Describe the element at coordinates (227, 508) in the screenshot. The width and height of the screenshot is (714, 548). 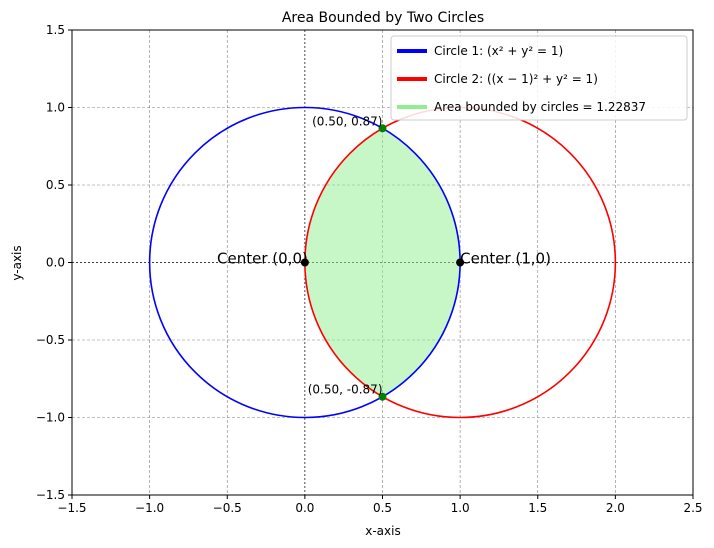
I see `x-tick-label: −0.5` at that location.